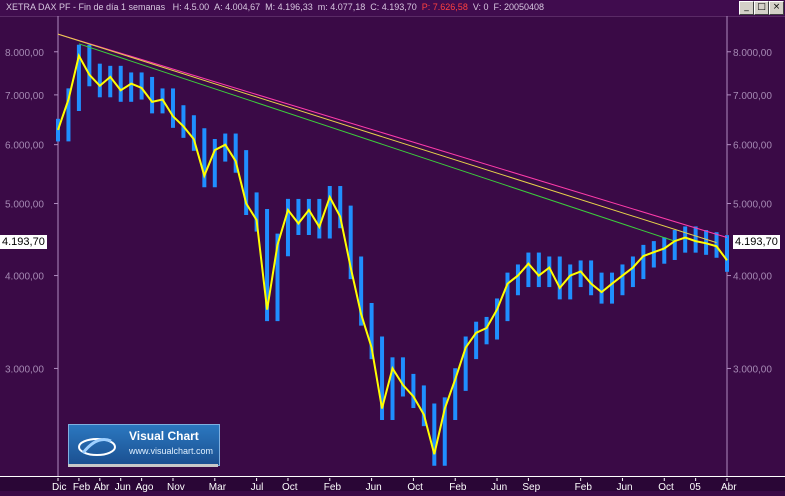 The image size is (785, 496). I want to click on title-stat: P: 7.626,58, so click(444, 7).